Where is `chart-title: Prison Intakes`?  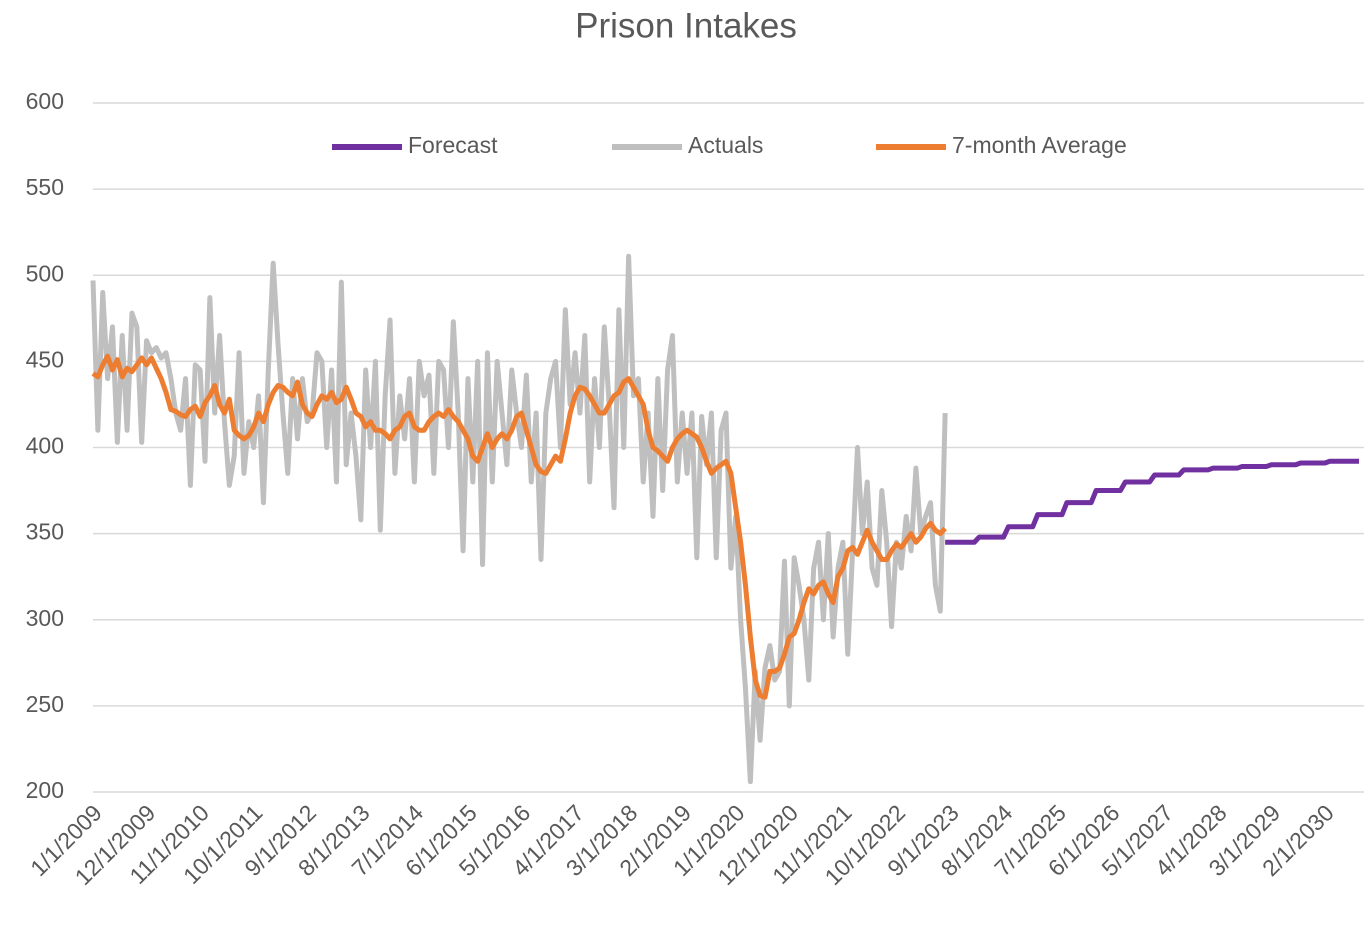 chart-title: Prison Intakes is located at coordinates (686, 25).